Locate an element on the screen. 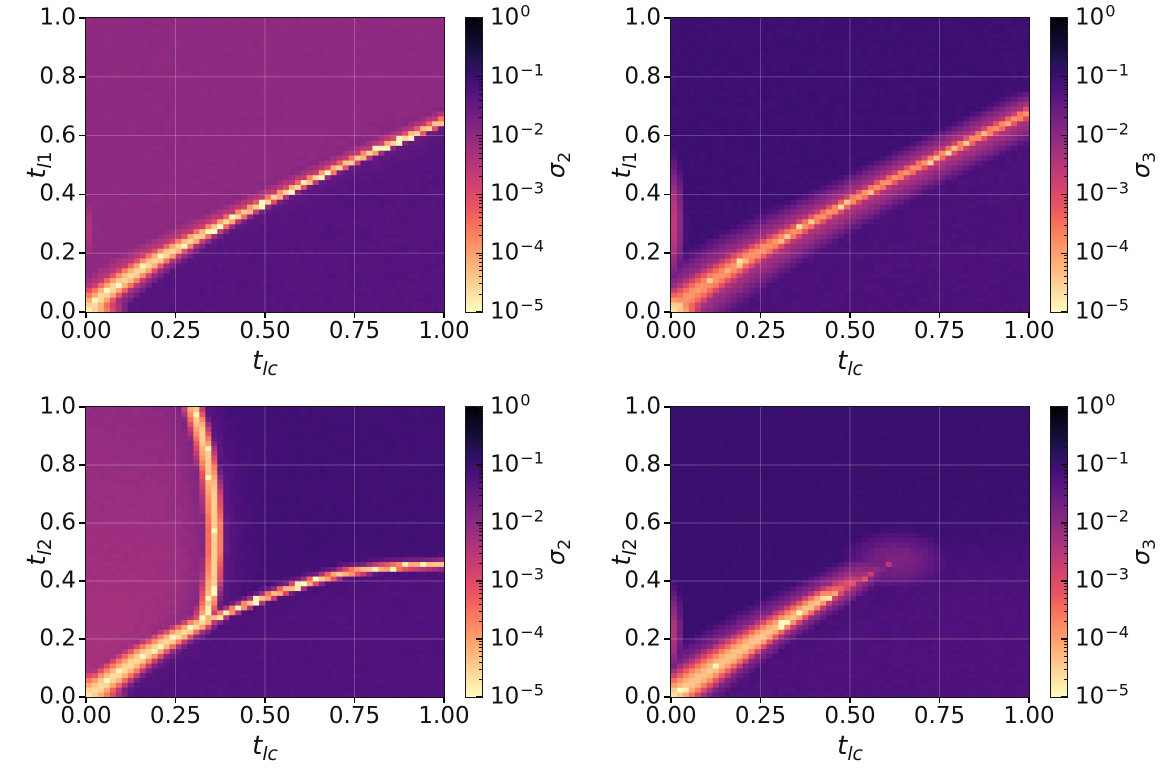  y-axis-label: tl1 is located at coordinates (624, 164).